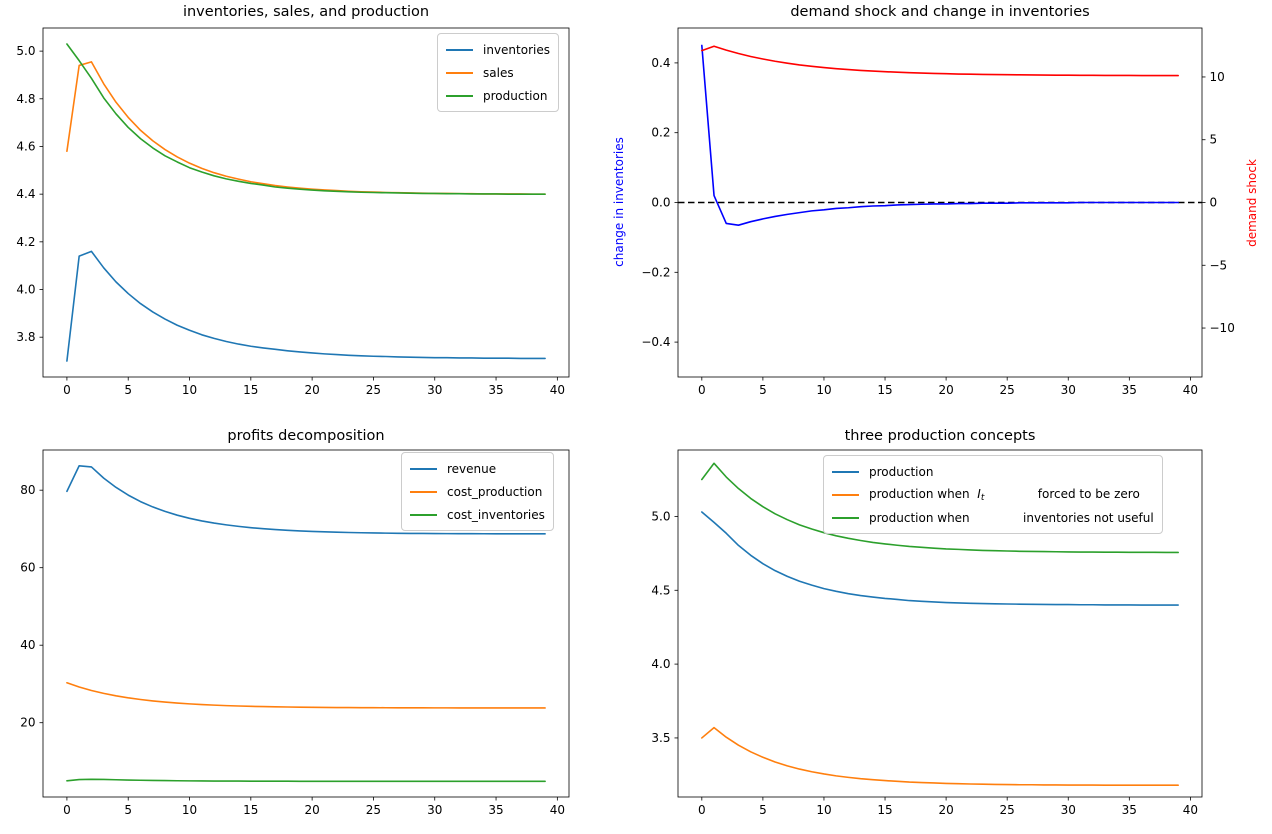 The width and height of the screenshot is (1272, 834). I want to click on y-tick-label: 40, so click(27, 645).